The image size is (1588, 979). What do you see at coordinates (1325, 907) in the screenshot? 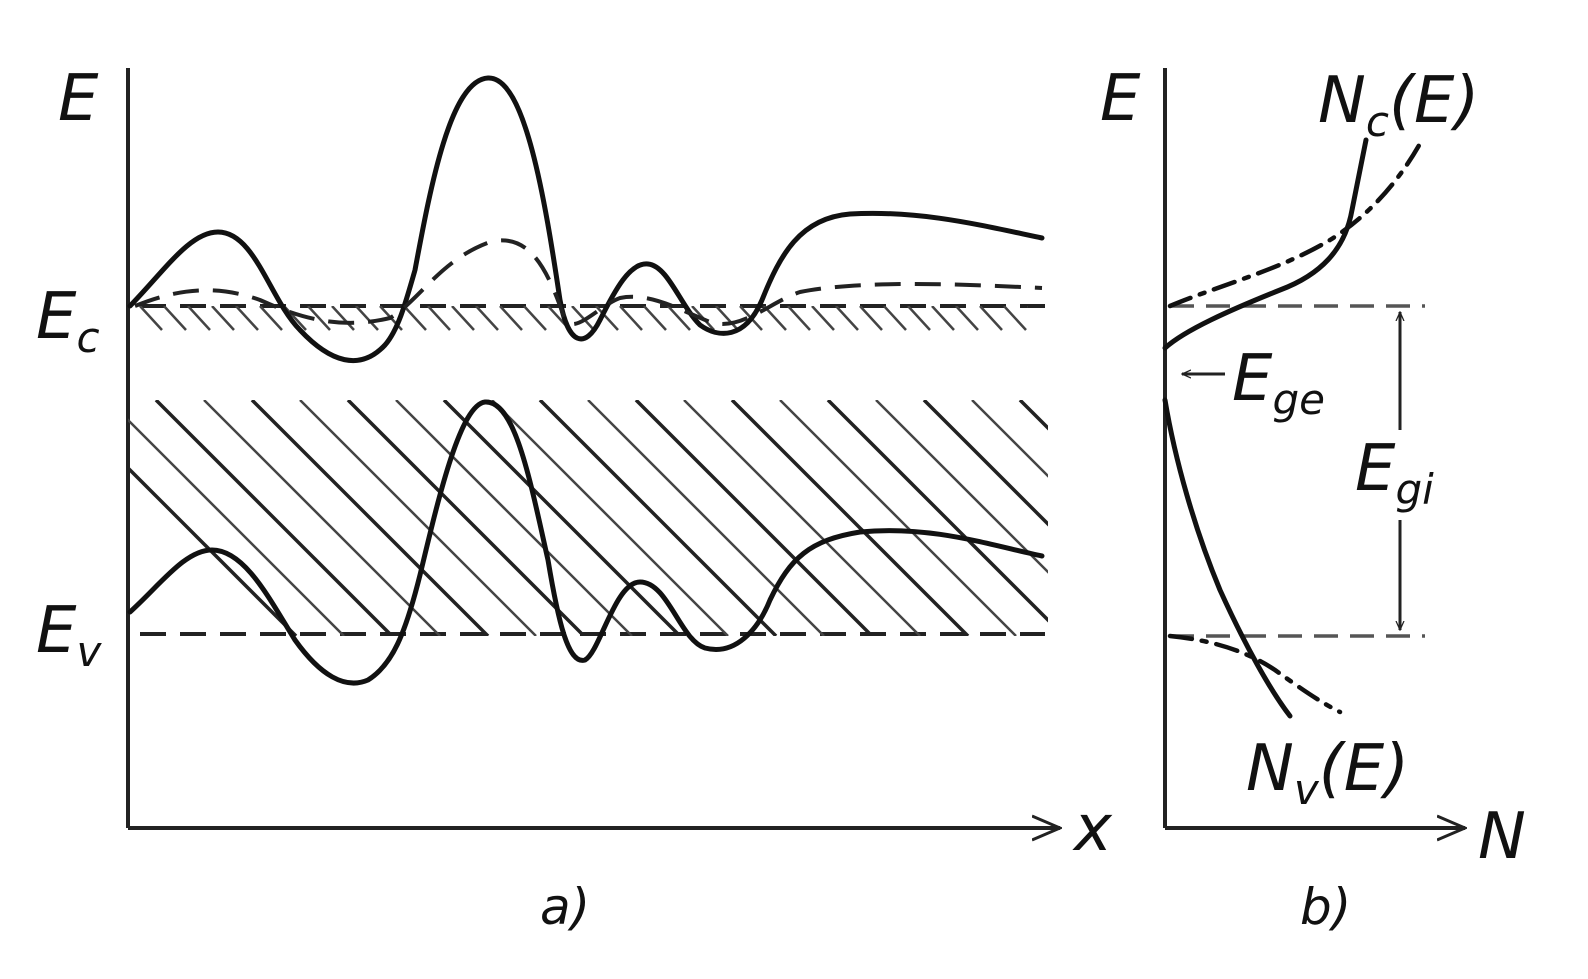
I see `panel-b-caption: b)` at bounding box center [1325, 907].